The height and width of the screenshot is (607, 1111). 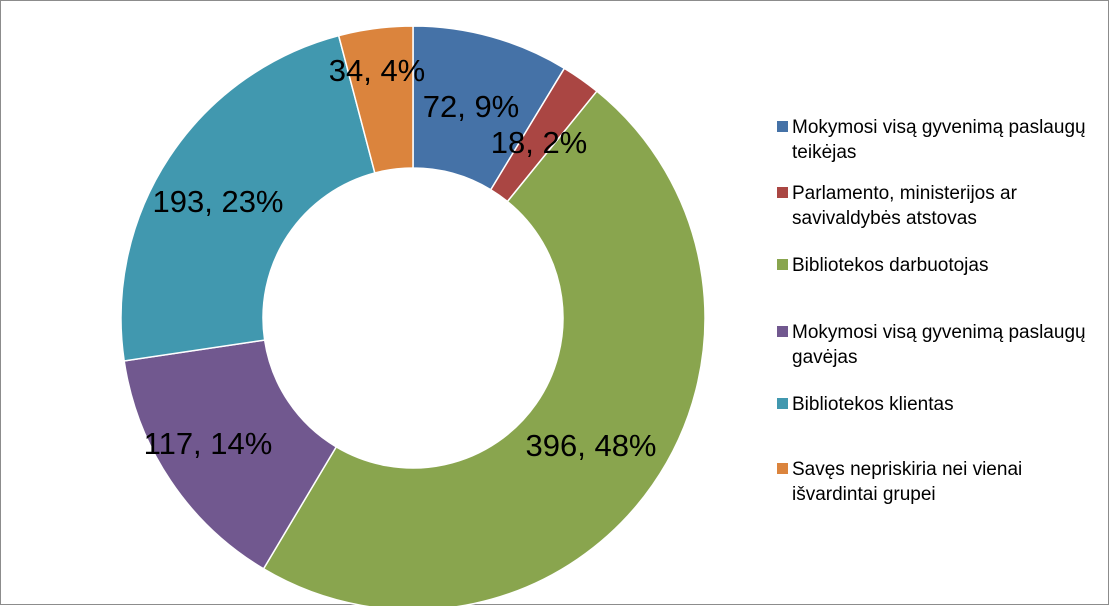 I want to click on slice-data-label: 117, 14%, so click(x=208, y=443).